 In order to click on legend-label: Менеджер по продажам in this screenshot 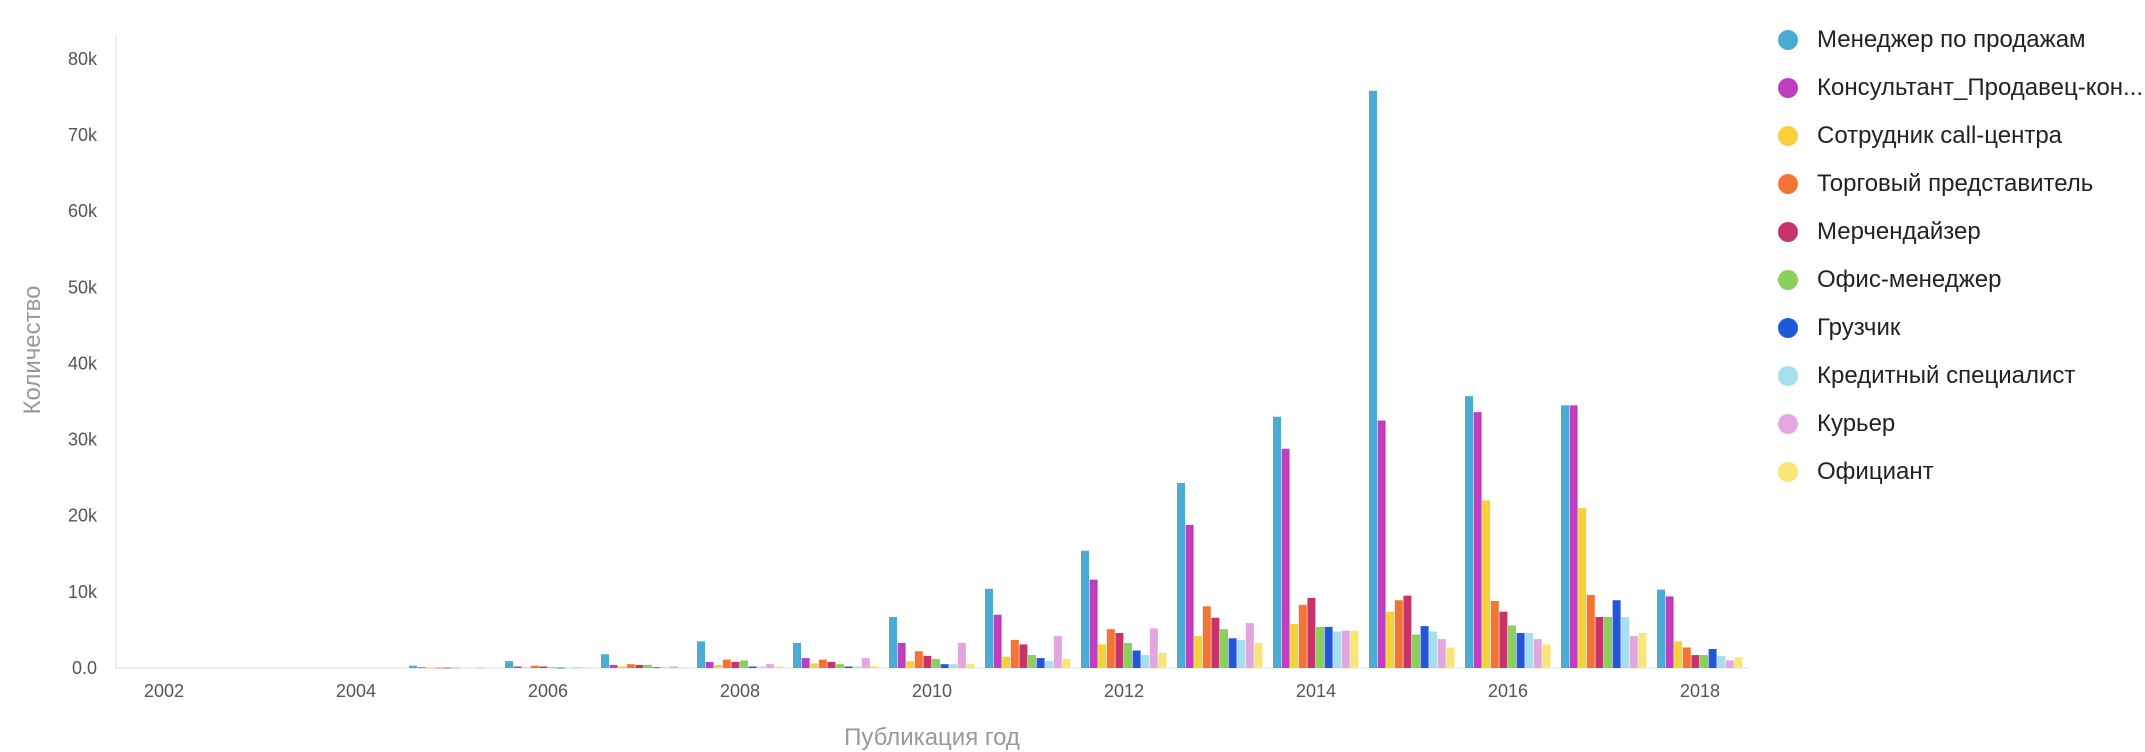, I will do `click(1951, 39)`.